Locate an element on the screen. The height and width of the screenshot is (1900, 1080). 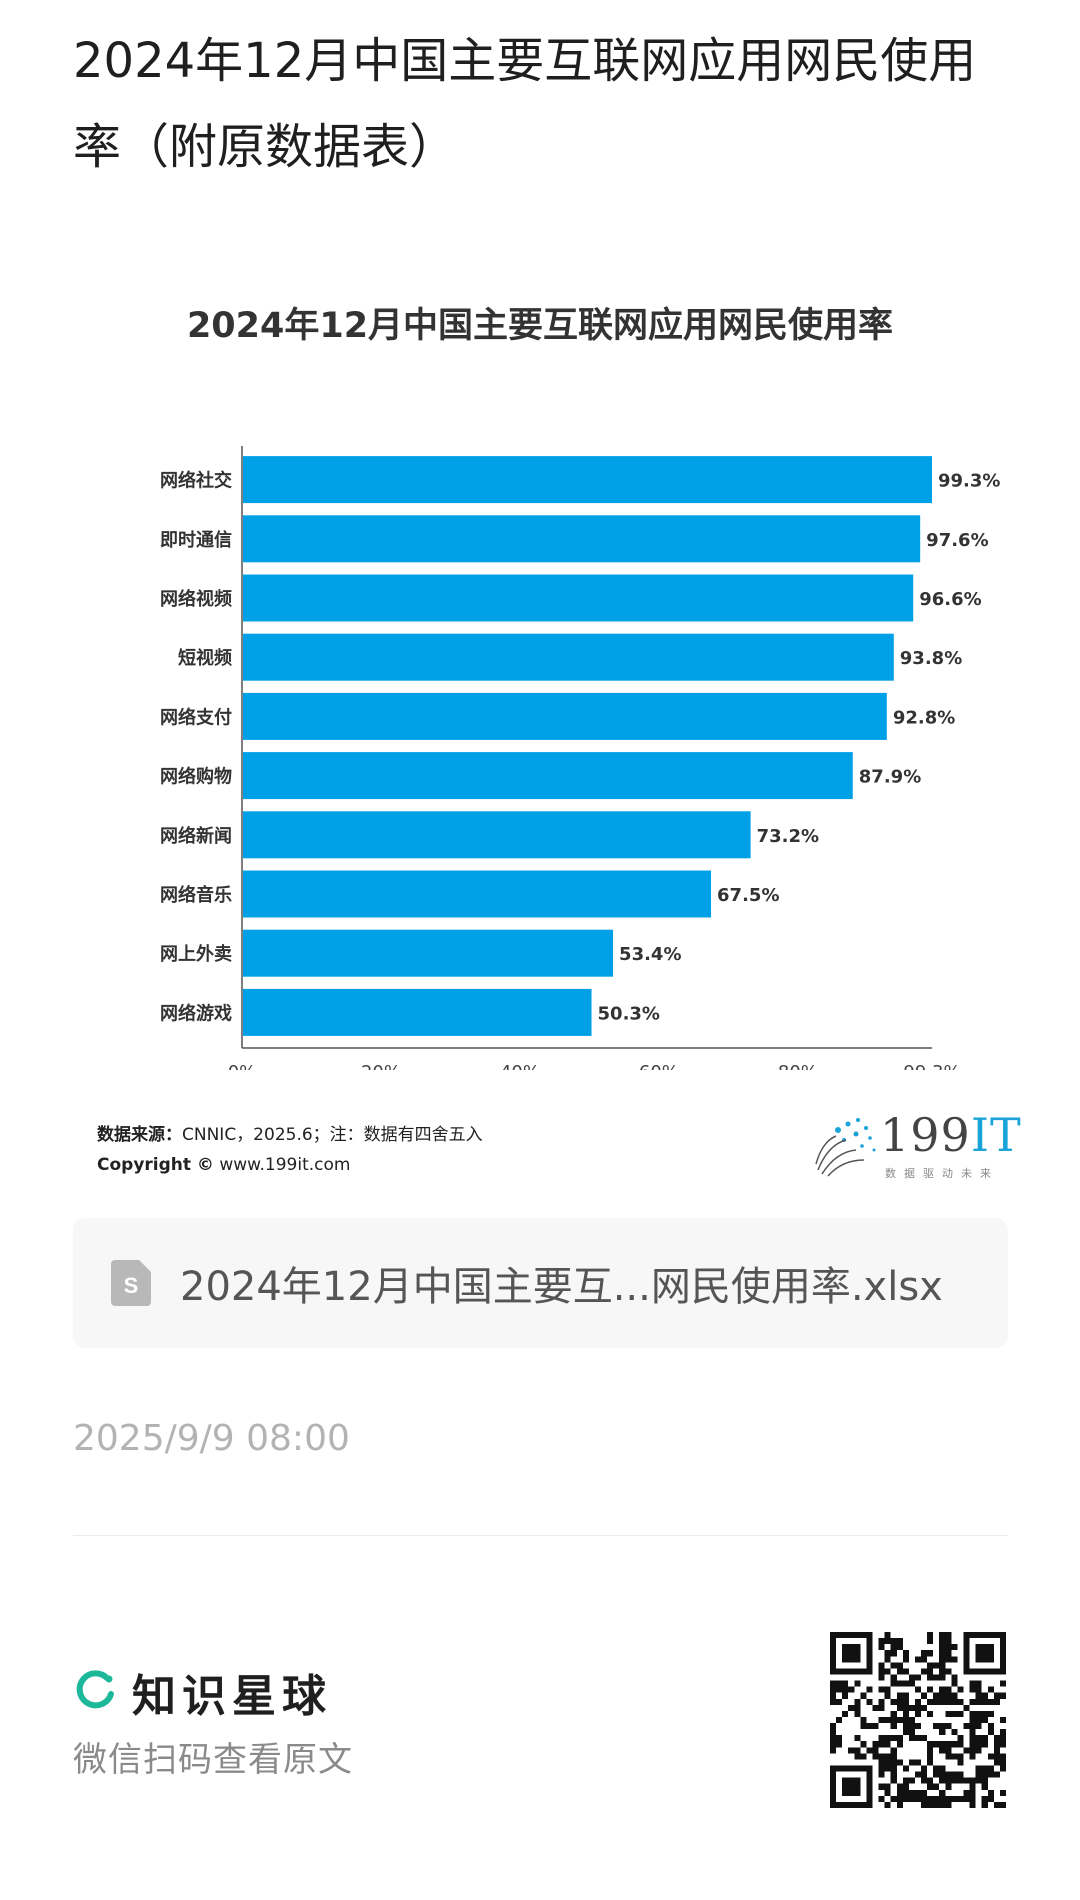
svg-text: S is located at coordinates (131, 1285).